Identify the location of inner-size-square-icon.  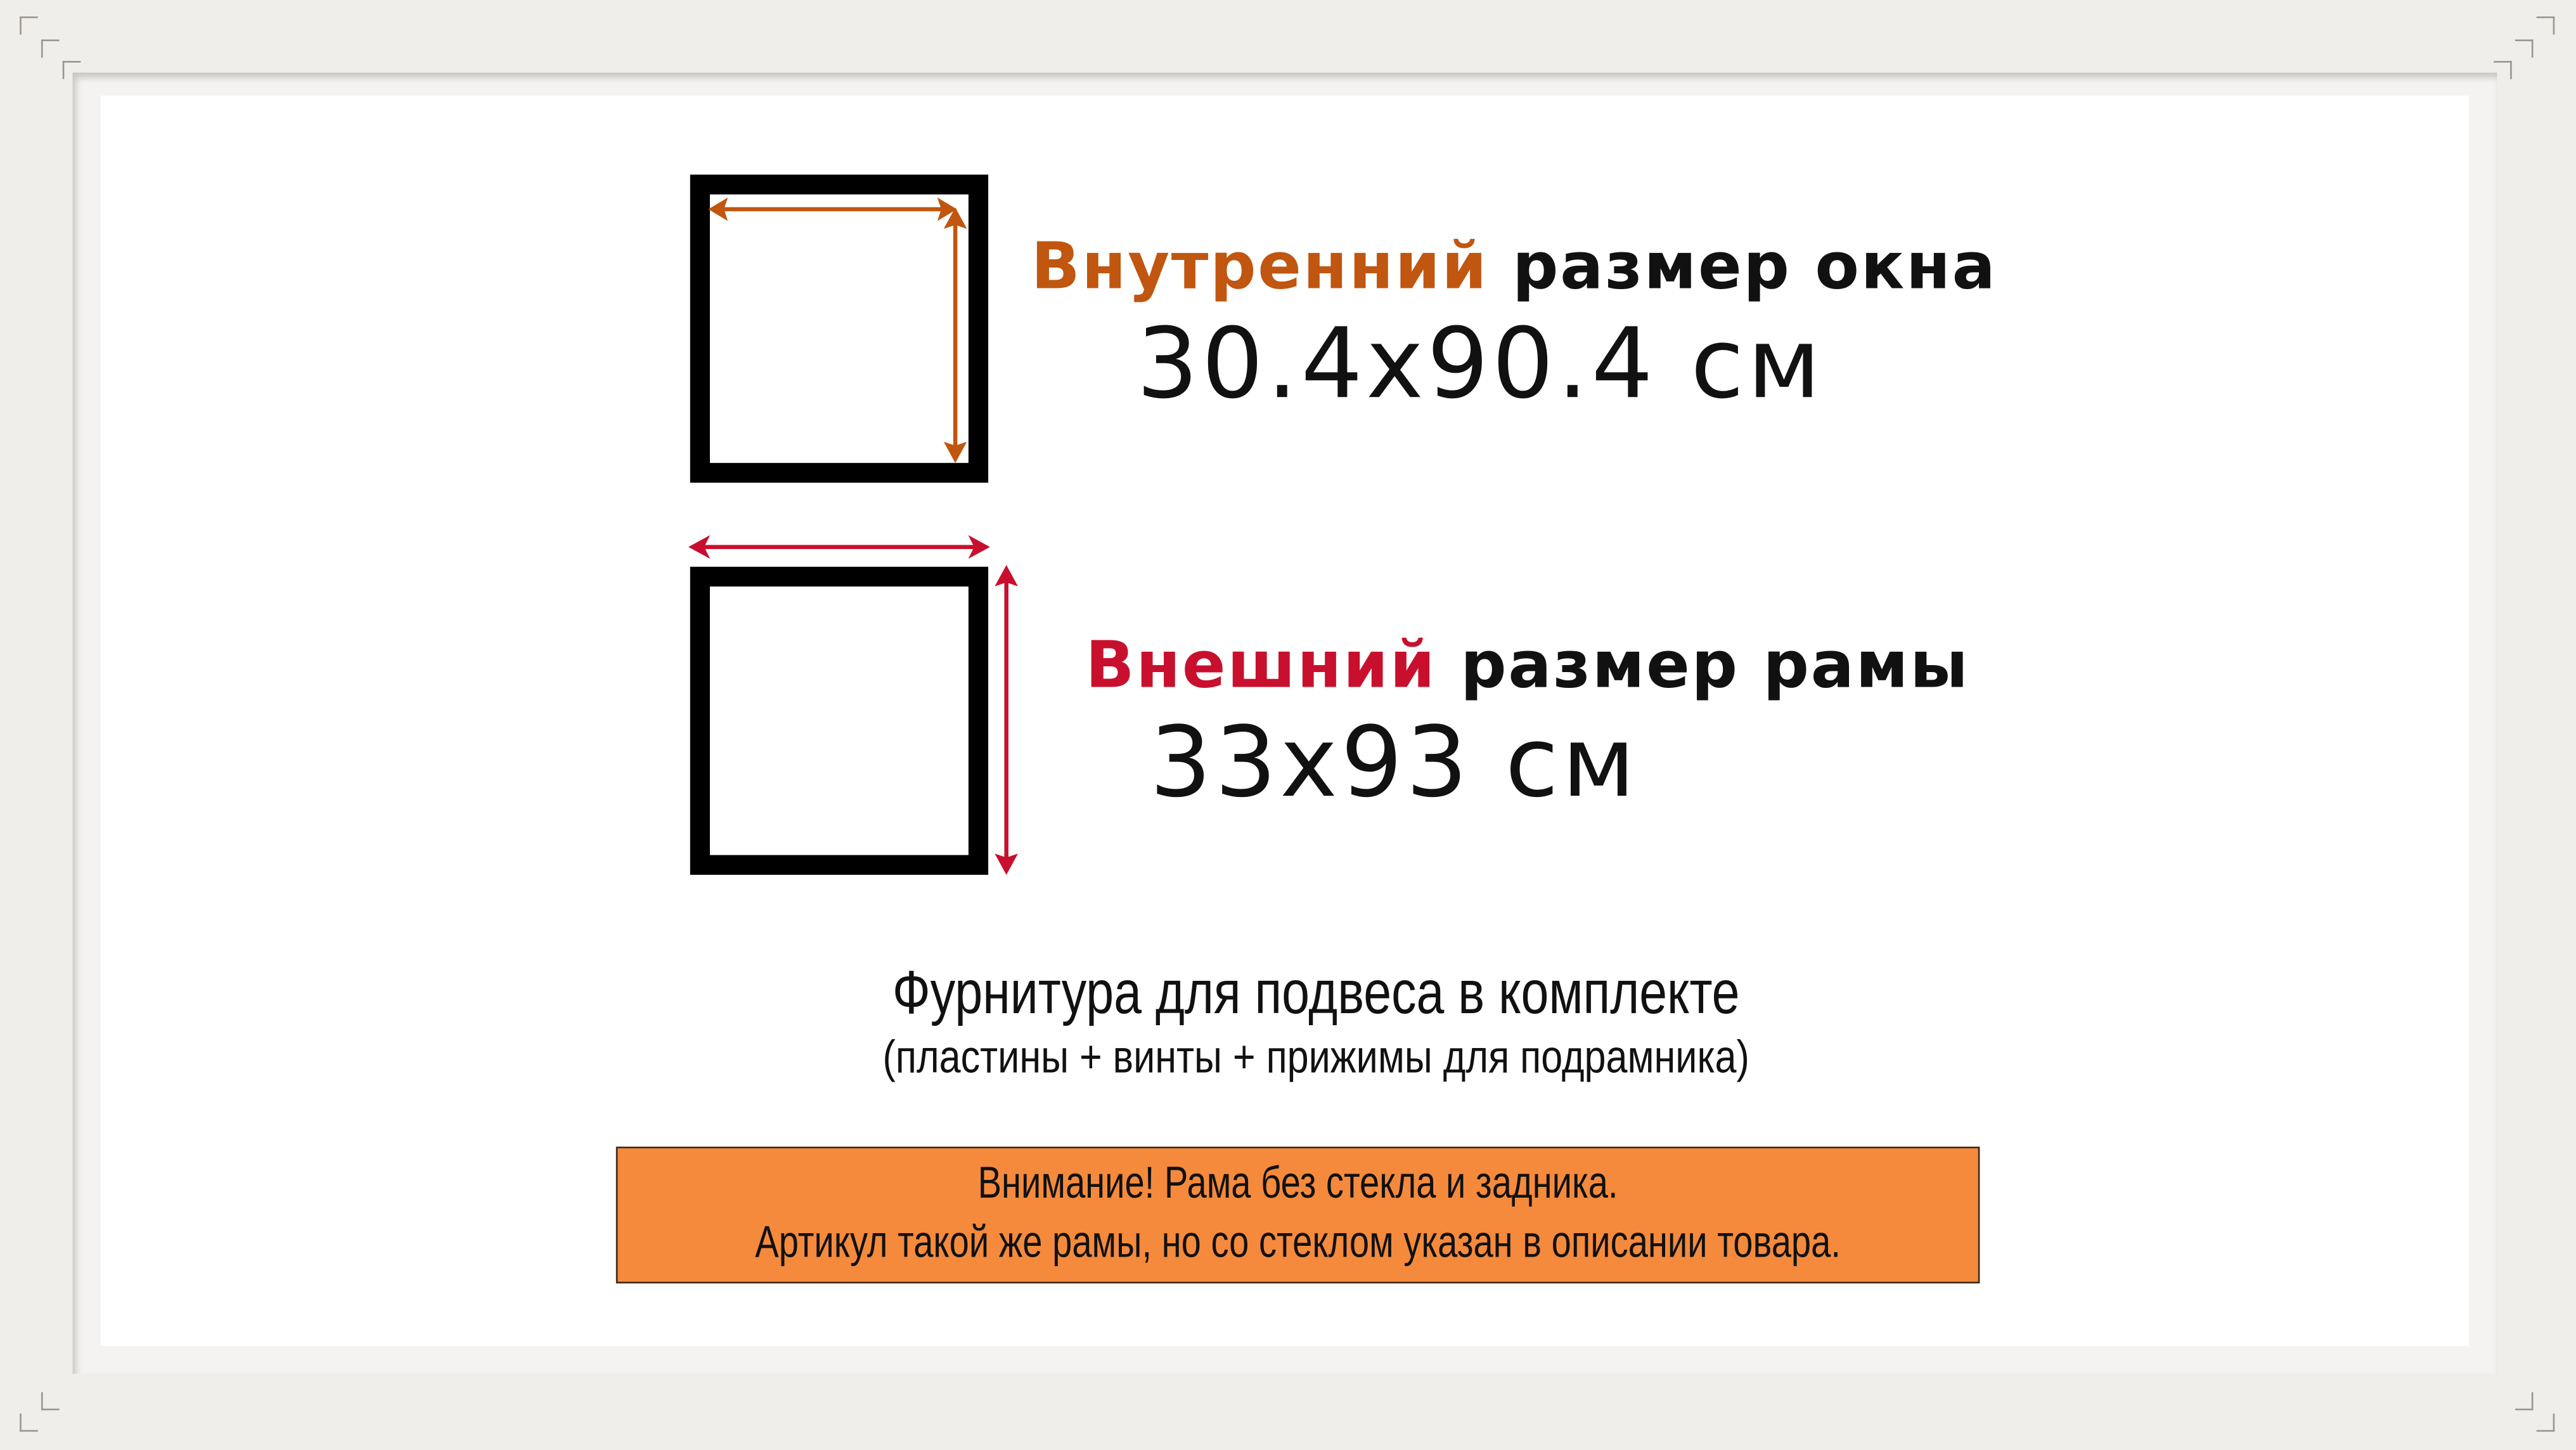
(840, 328).